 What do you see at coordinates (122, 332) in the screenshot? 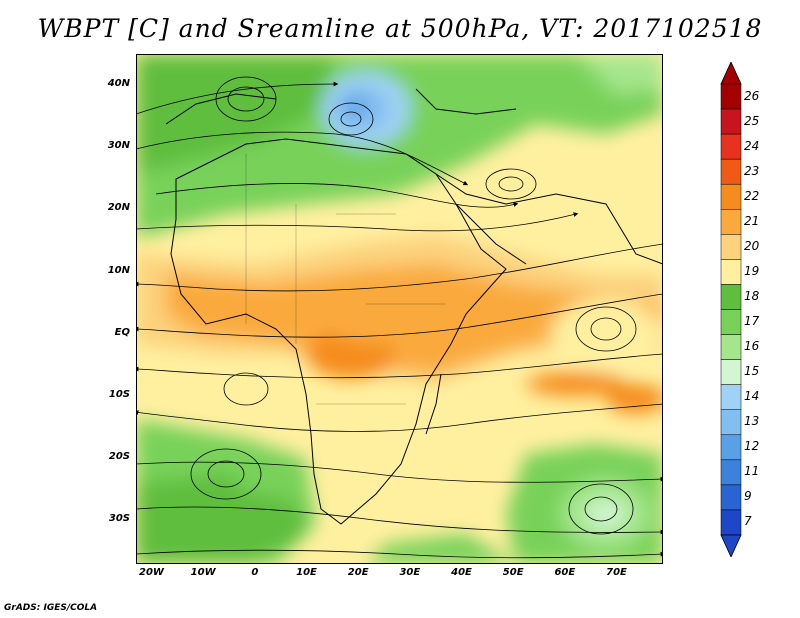
I see `lat-label-eq: EQ` at bounding box center [122, 332].